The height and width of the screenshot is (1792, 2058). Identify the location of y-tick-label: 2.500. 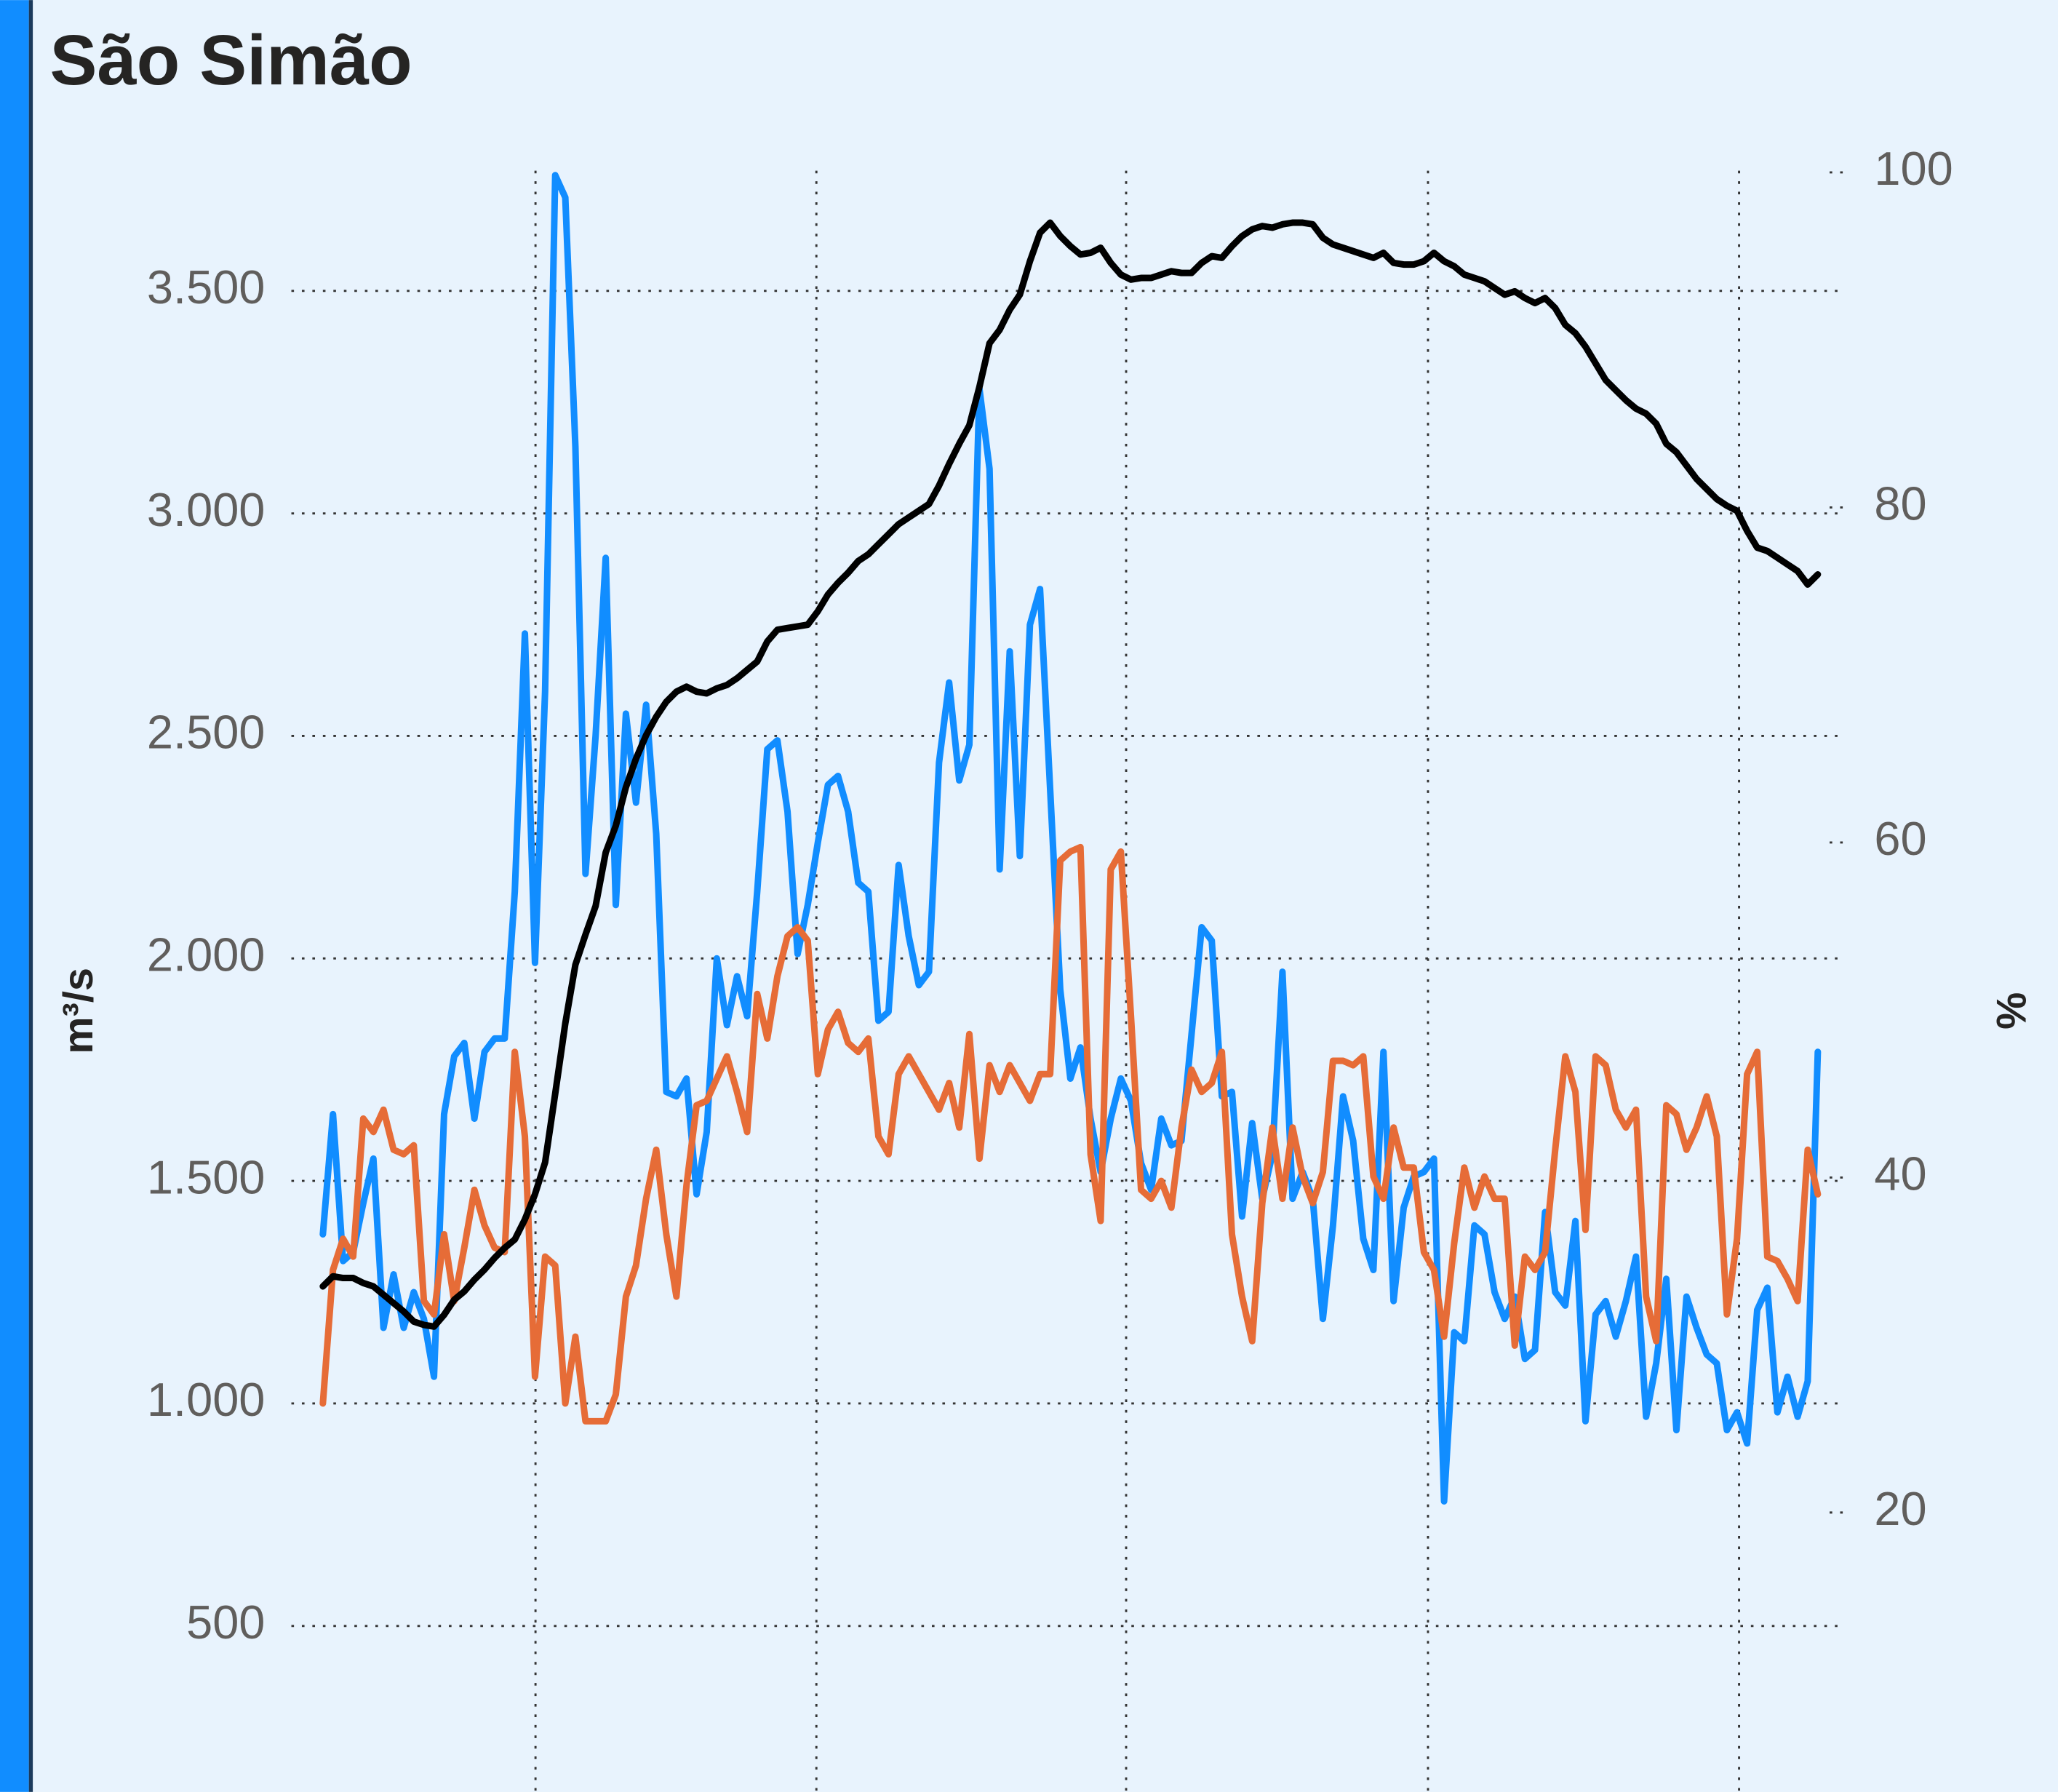
(206, 732).